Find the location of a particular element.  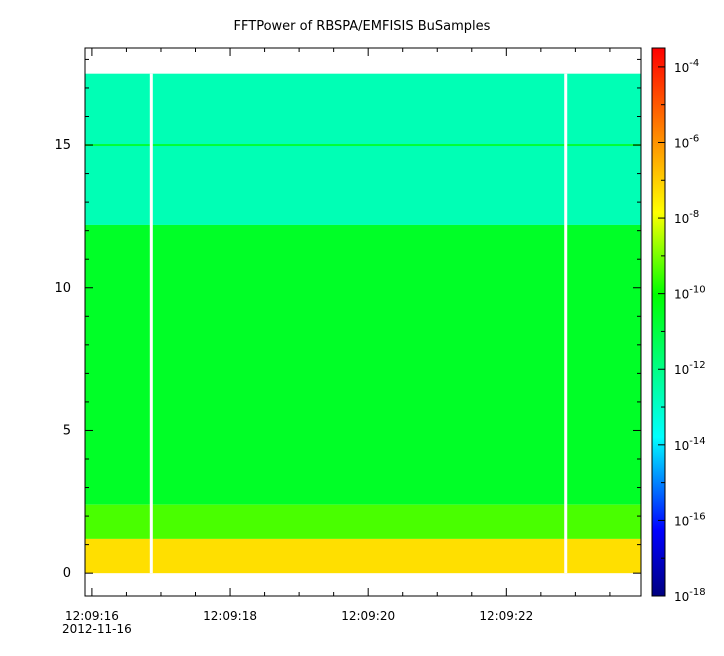

x-tick-label: 12:09:20 is located at coordinates (368, 616).